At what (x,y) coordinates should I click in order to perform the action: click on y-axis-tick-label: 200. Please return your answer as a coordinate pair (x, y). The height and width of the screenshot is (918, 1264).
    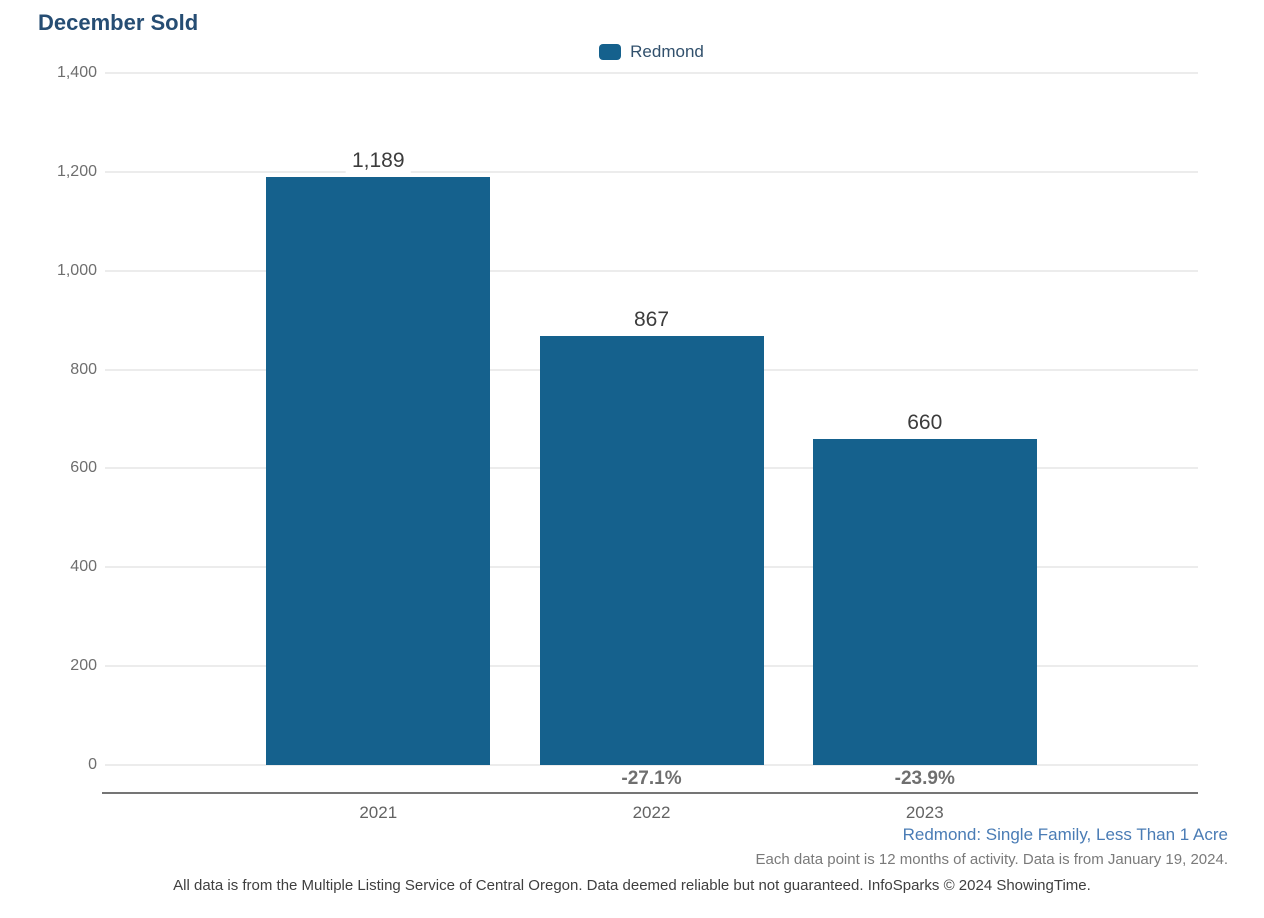
    Looking at the image, I should click on (83, 666).